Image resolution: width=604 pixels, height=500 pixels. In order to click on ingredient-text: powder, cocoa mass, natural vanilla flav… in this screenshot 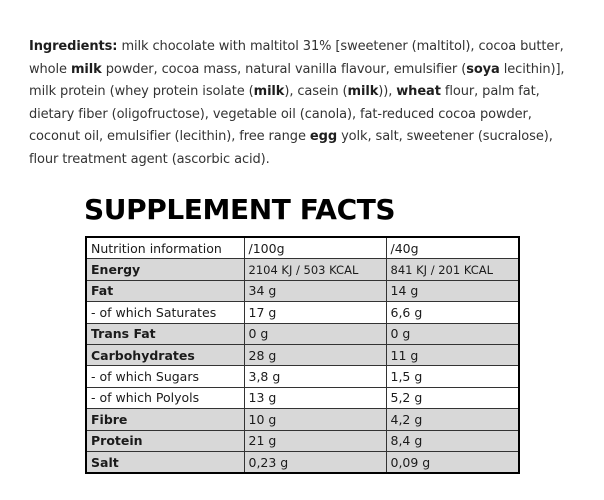, I will do `click(284, 69)`.